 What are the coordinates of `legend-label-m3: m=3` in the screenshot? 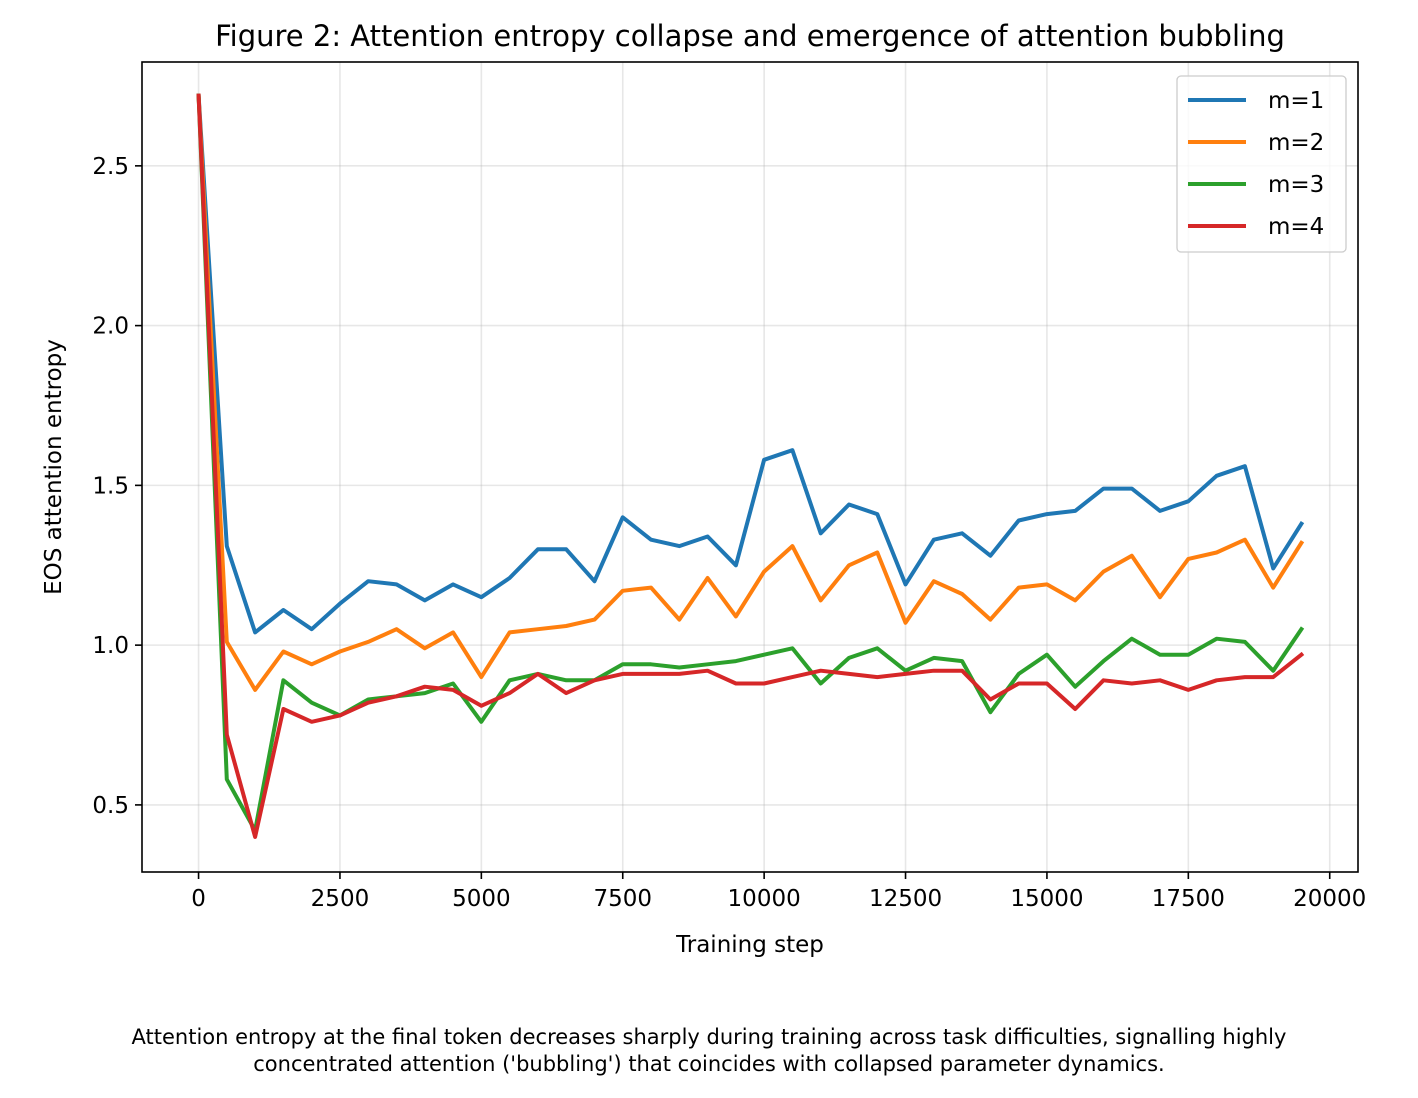 It's located at (1296, 185).